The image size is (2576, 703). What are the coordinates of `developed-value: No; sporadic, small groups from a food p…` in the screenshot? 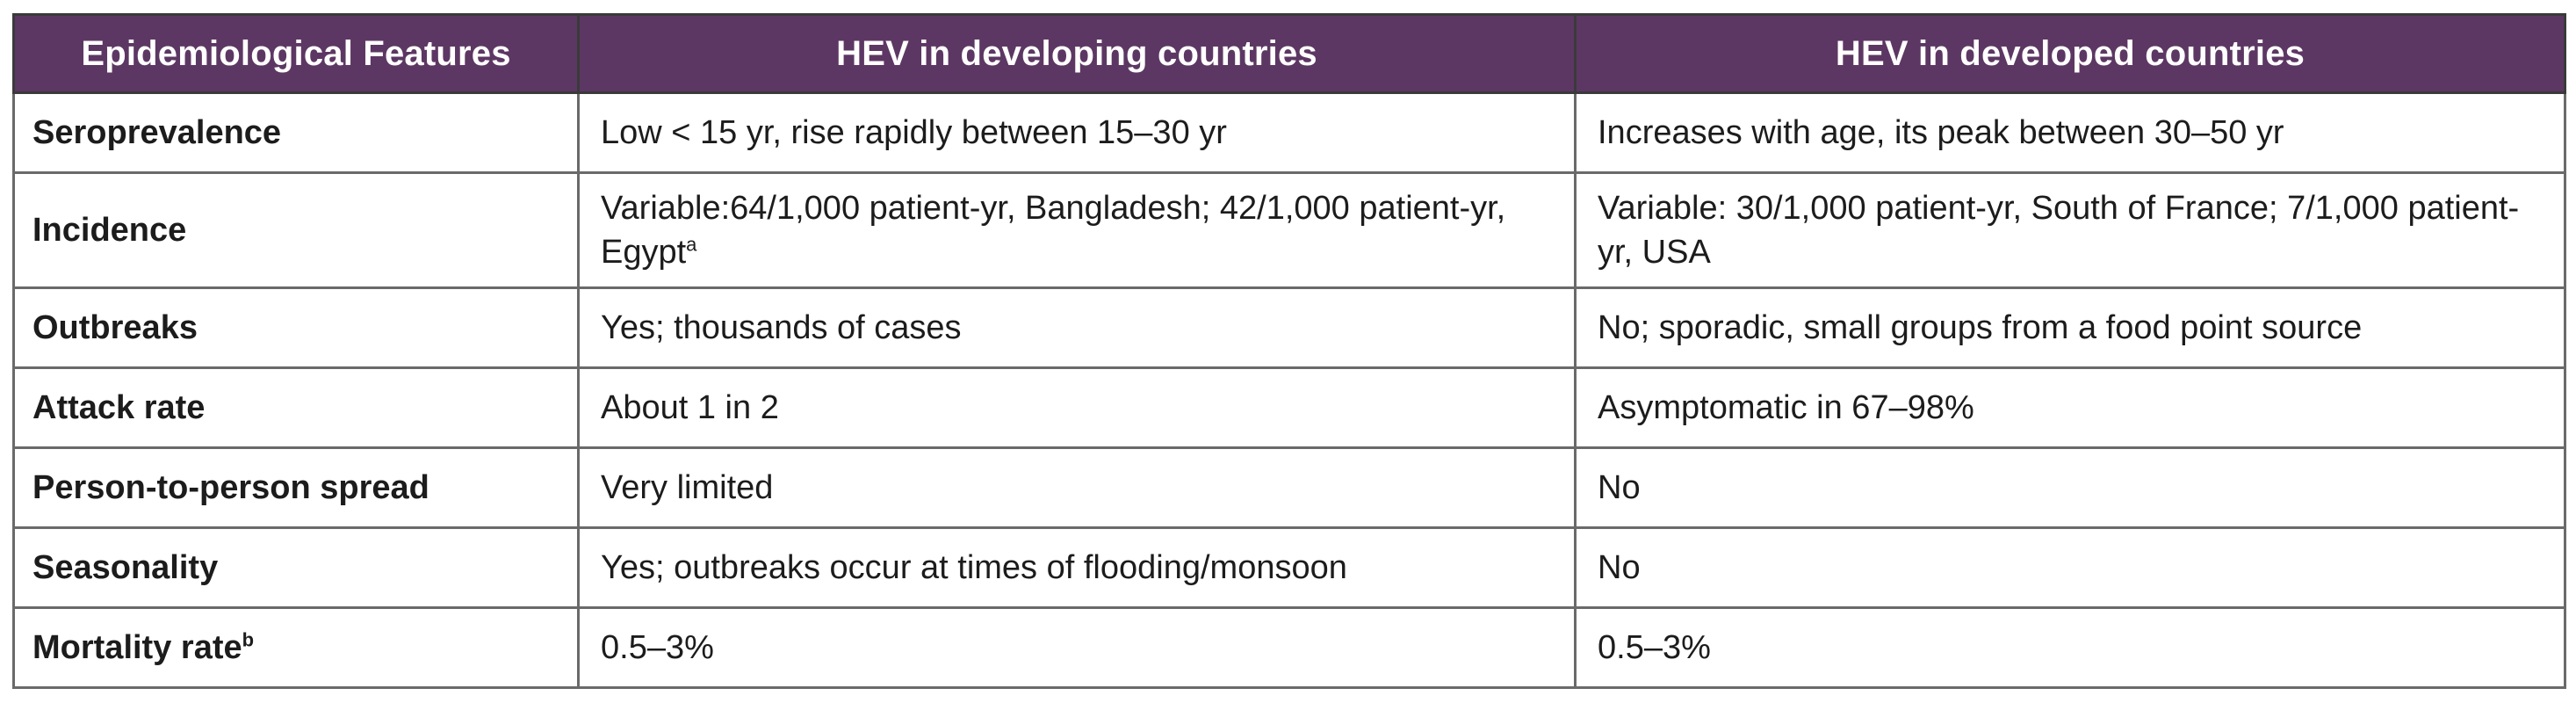 It's located at (1980, 328).